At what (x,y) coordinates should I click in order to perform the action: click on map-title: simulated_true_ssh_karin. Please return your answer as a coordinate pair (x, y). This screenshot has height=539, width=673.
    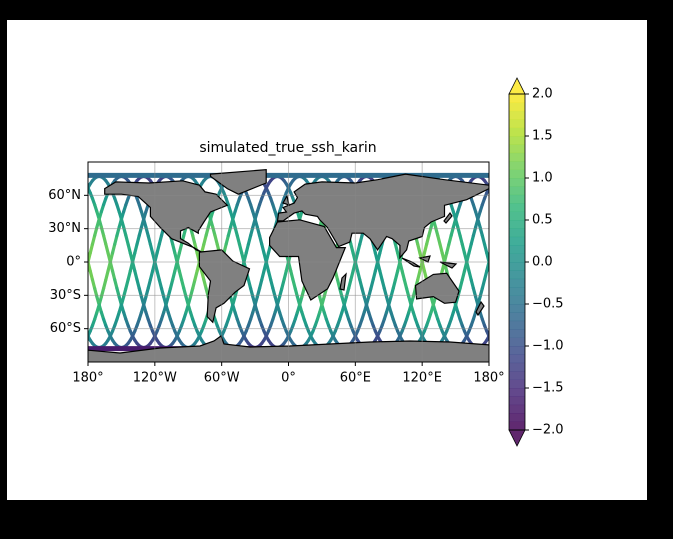
    Looking at the image, I should click on (287, 148).